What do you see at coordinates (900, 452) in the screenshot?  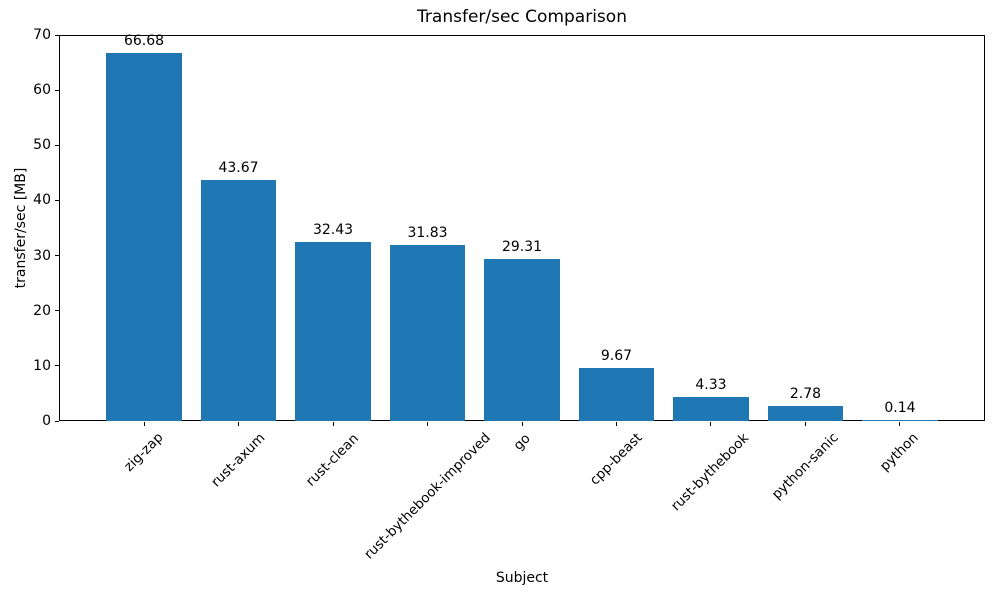 I see `x-tick-label: python` at bounding box center [900, 452].